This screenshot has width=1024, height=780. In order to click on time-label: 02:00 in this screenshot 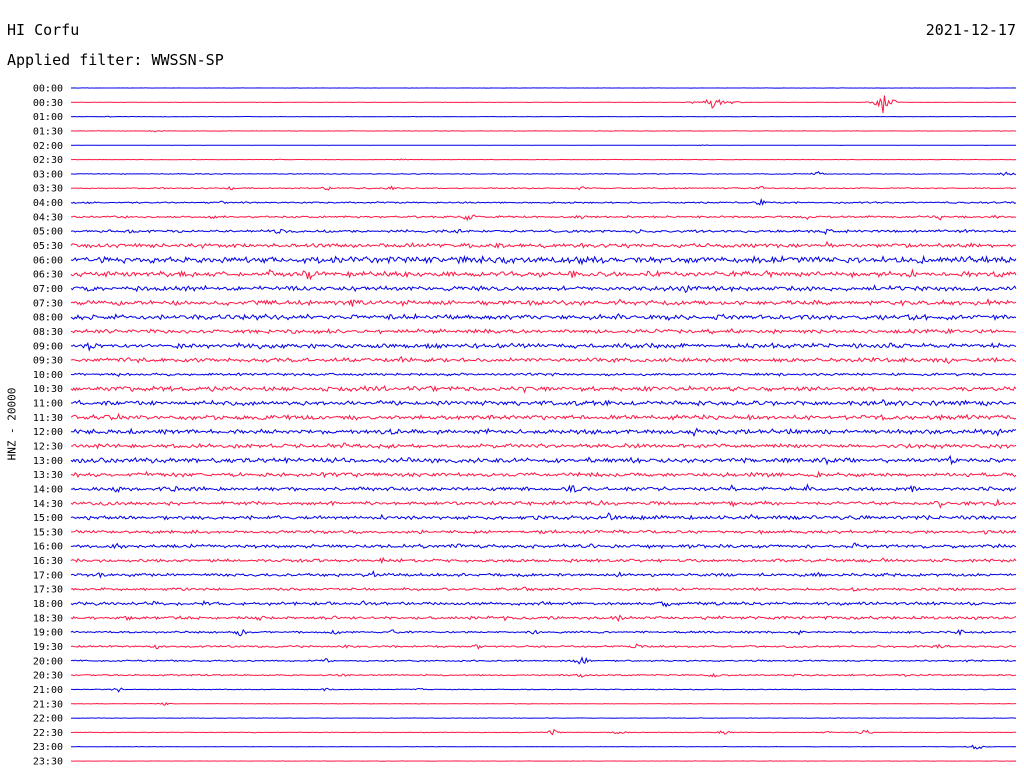, I will do `click(48, 146)`.